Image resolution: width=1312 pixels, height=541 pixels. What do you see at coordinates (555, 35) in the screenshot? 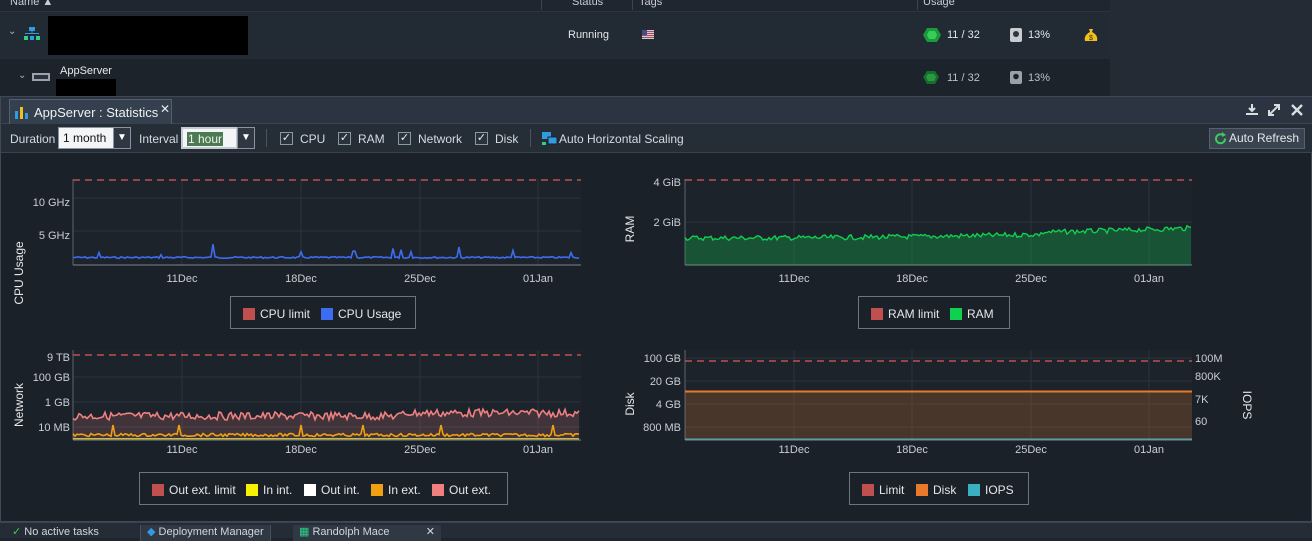
I see `environment-row: ⌄ Running 11 / 32 13% $` at bounding box center [555, 35].